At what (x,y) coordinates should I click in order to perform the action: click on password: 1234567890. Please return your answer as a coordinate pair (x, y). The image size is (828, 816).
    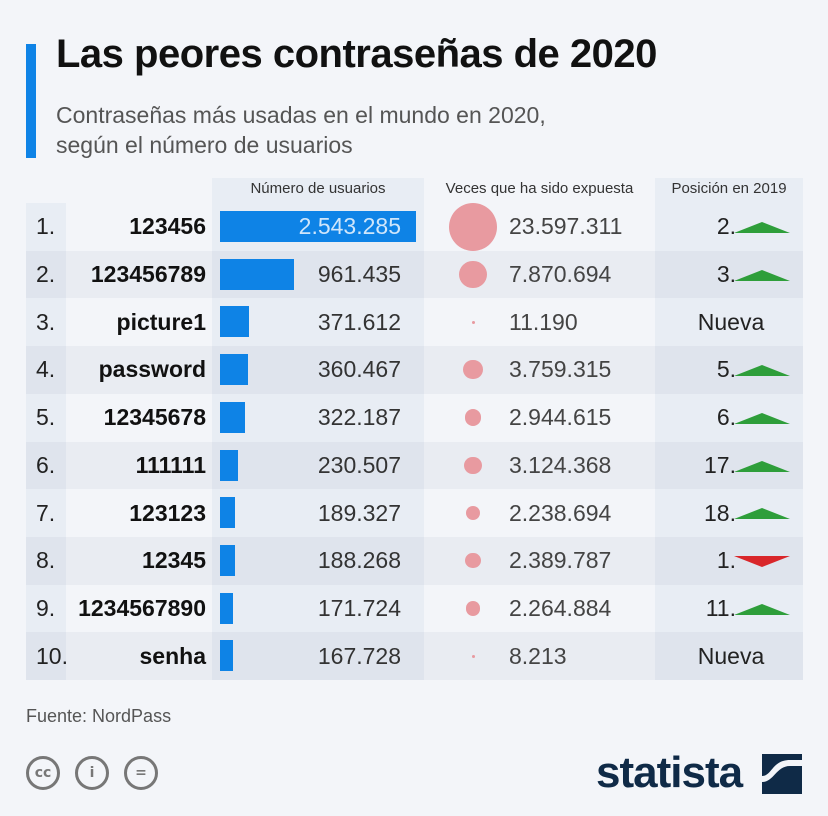
    Looking at the image, I should click on (142, 607).